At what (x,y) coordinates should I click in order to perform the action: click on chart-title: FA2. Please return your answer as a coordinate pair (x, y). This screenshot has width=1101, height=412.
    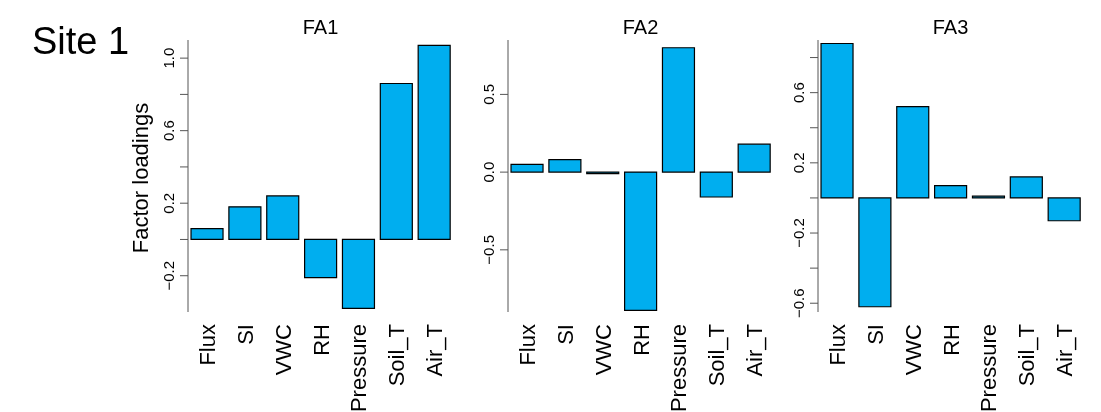
    Looking at the image, I should click on (640, 27).